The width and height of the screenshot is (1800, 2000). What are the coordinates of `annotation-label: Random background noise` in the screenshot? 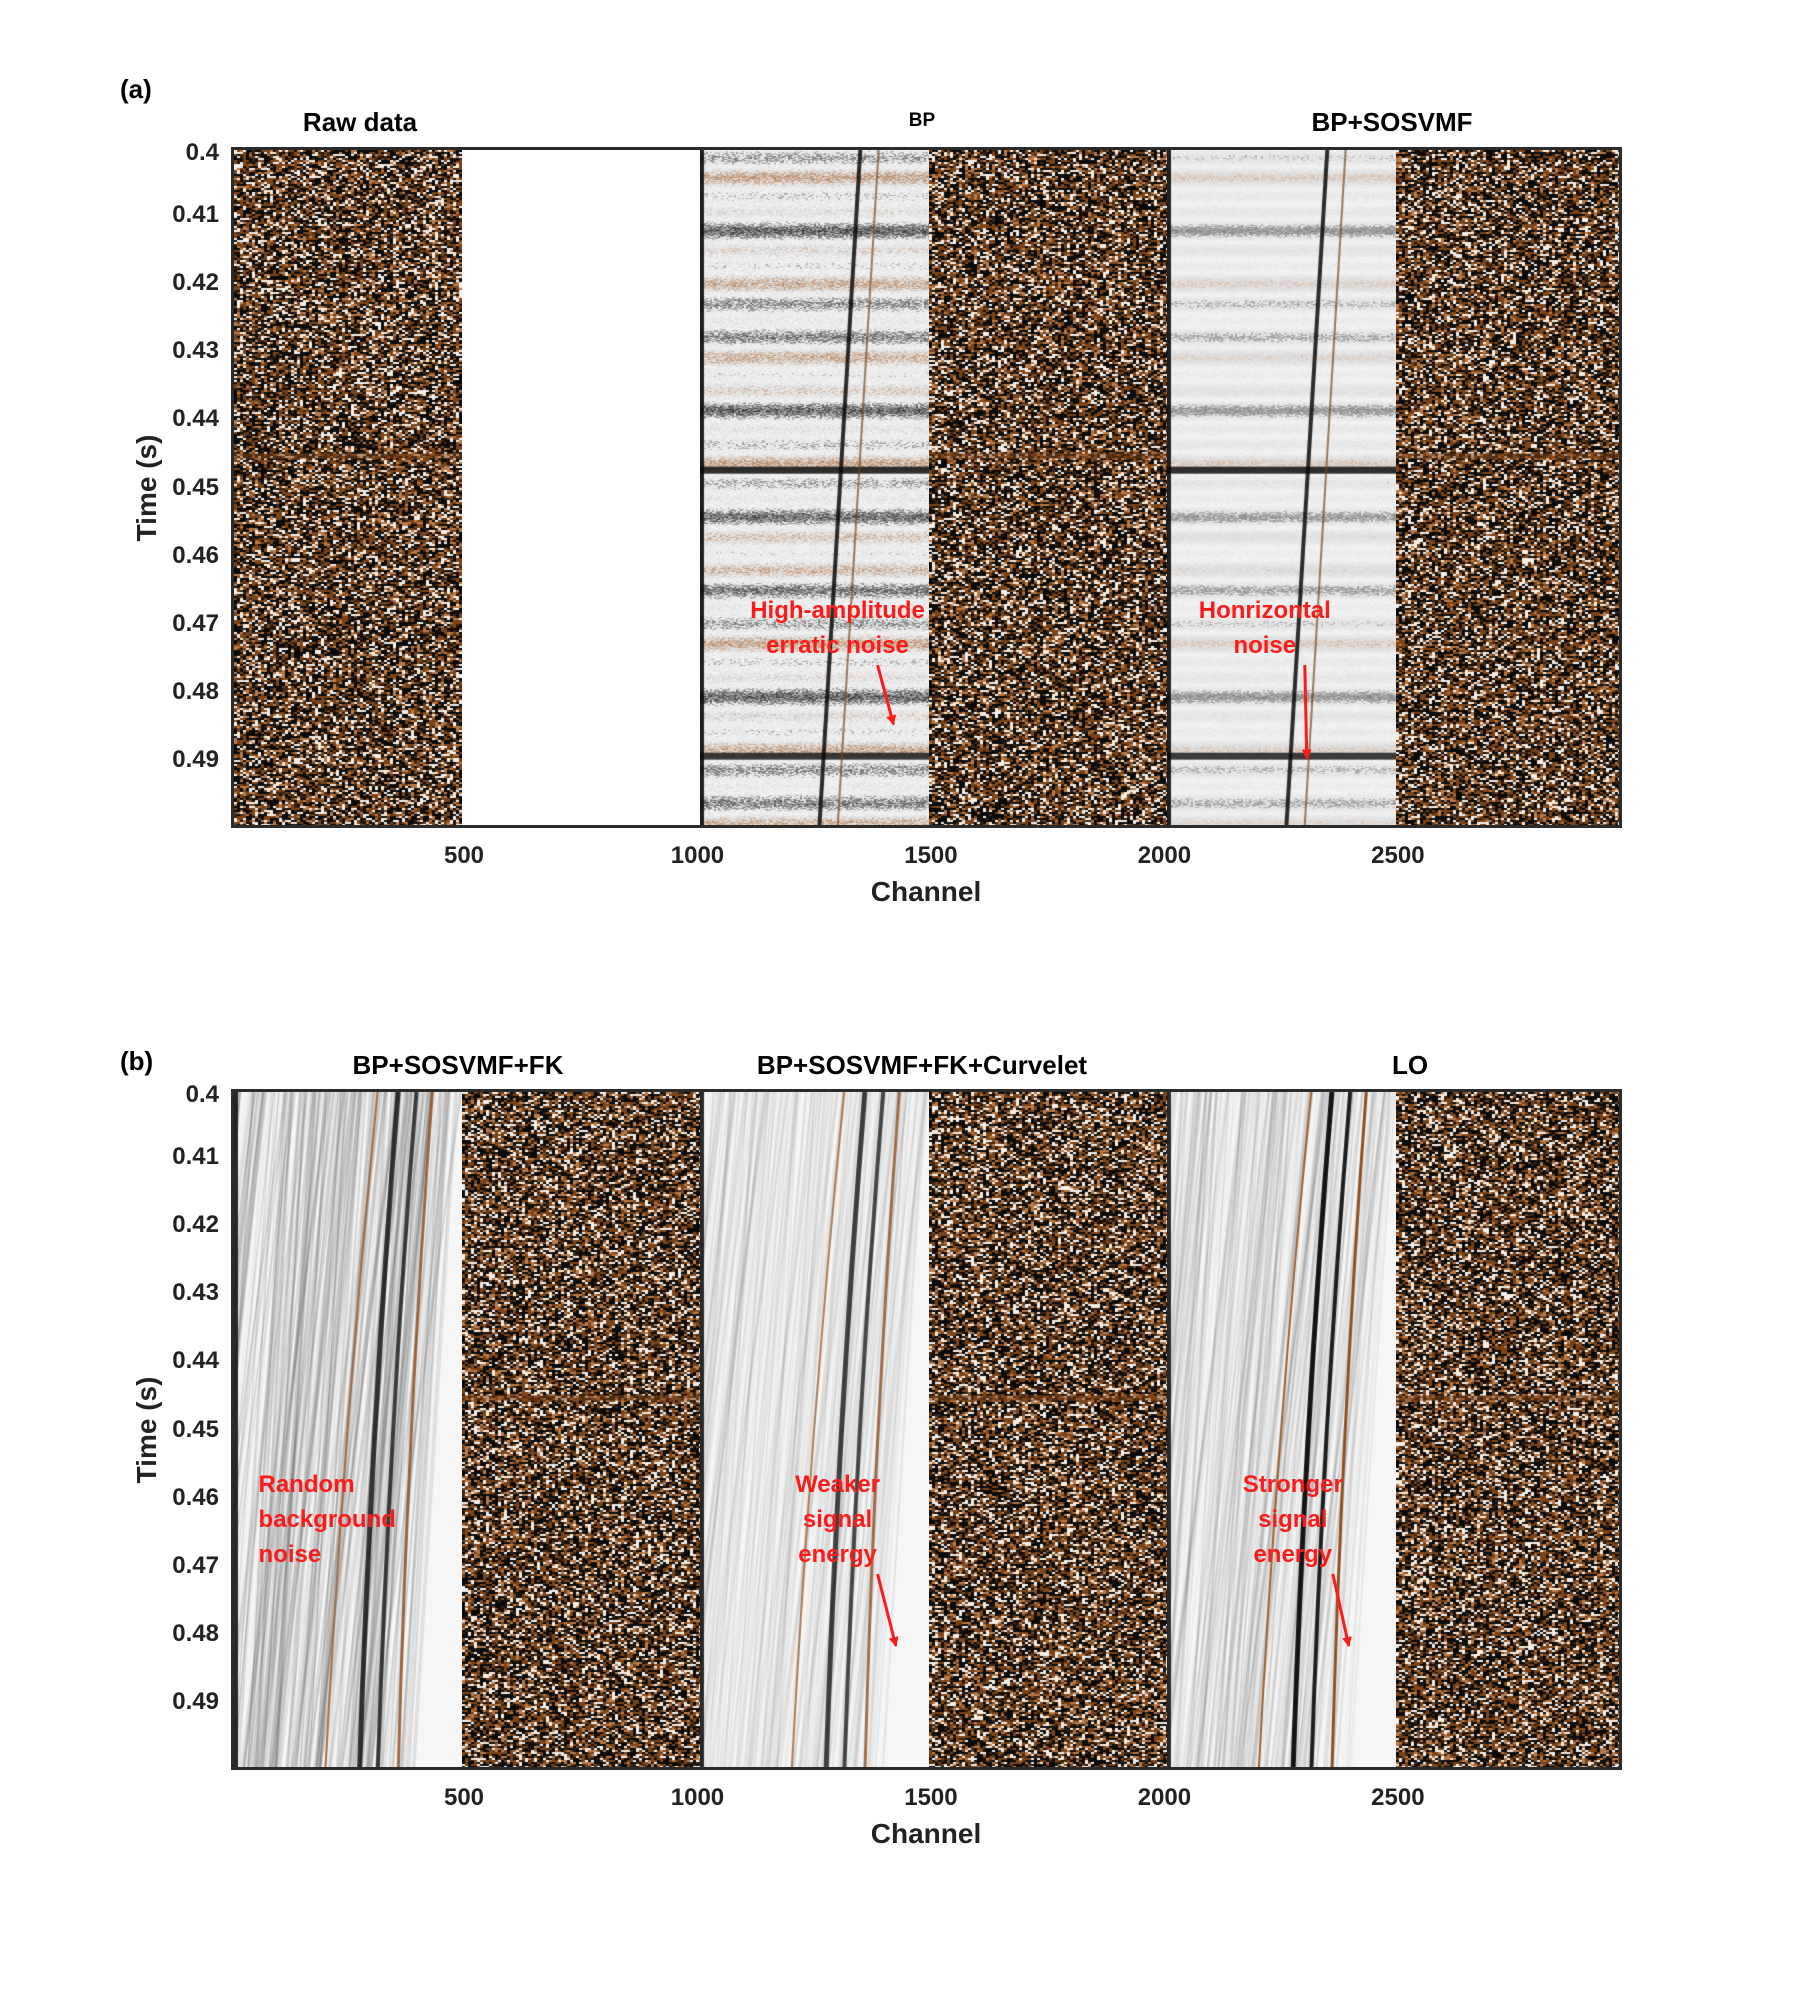 It's located at (327, 1519).